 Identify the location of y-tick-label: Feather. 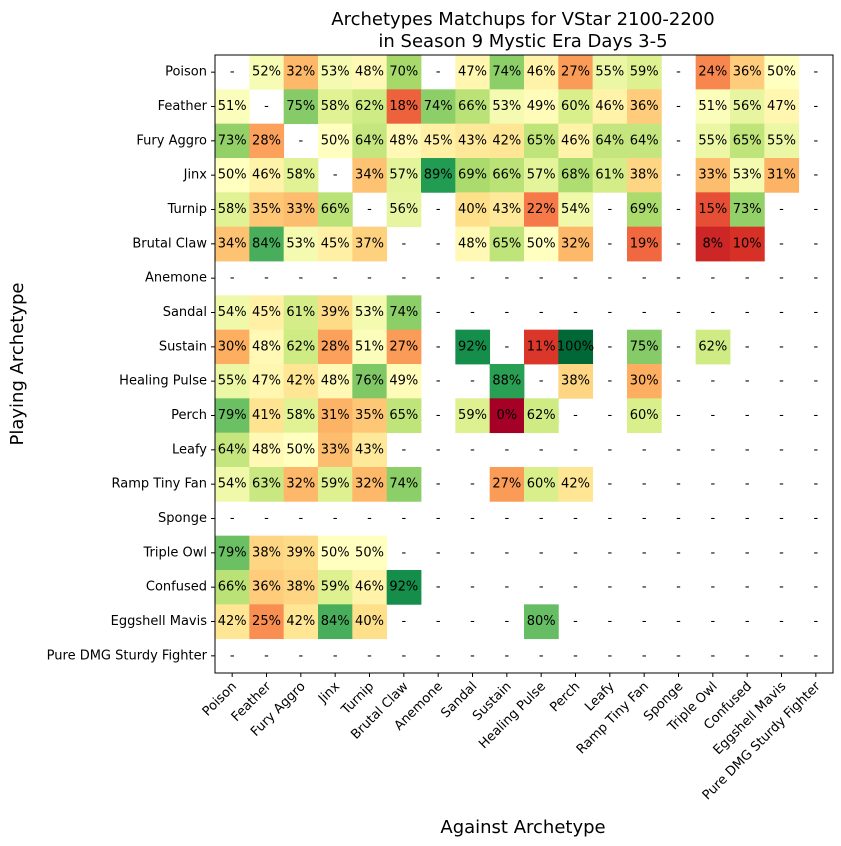
(183, 106).